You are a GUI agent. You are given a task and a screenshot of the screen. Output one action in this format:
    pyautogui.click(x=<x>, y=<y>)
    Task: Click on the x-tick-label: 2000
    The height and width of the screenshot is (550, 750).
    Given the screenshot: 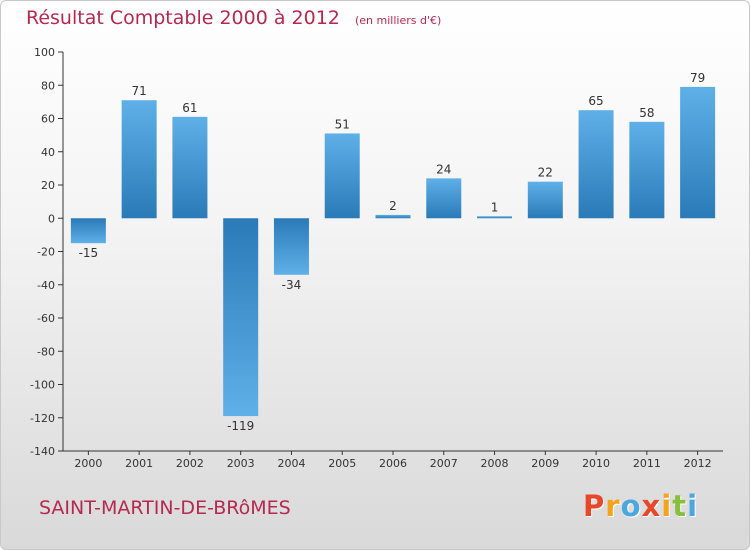 What is the action you would take?
    pyautogui.click(x=88, y=463)
    